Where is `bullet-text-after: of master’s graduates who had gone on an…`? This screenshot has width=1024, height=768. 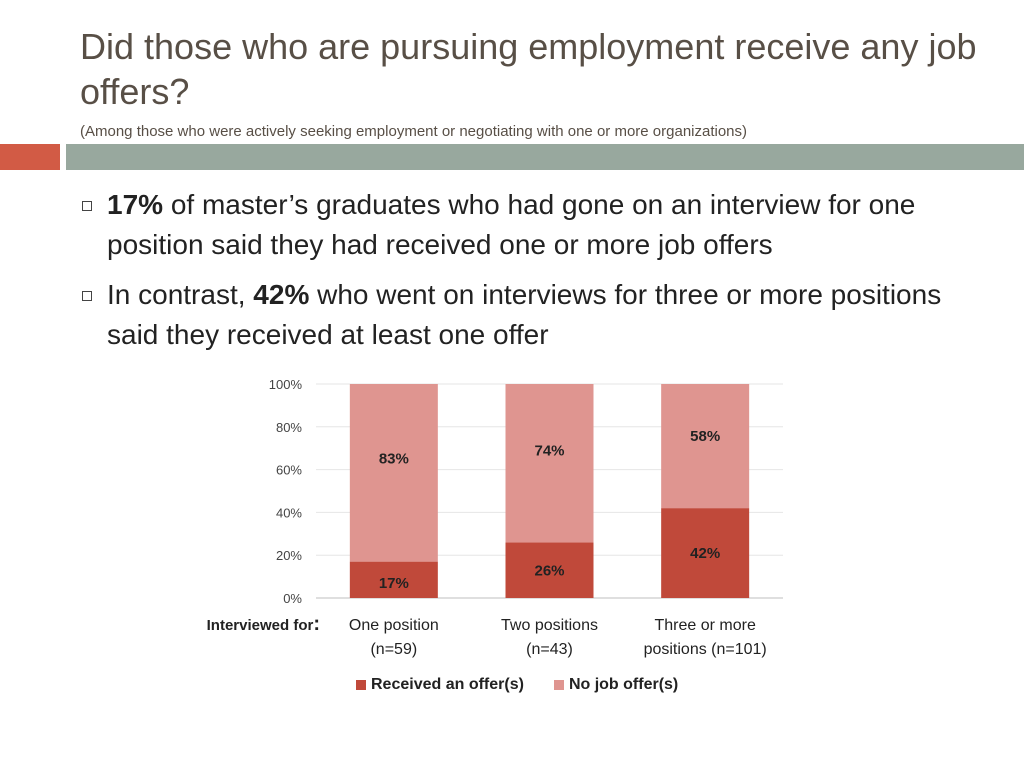 bullet-text-after: of master’s graduates who had gone on an… is located at coordinates (511, 224).